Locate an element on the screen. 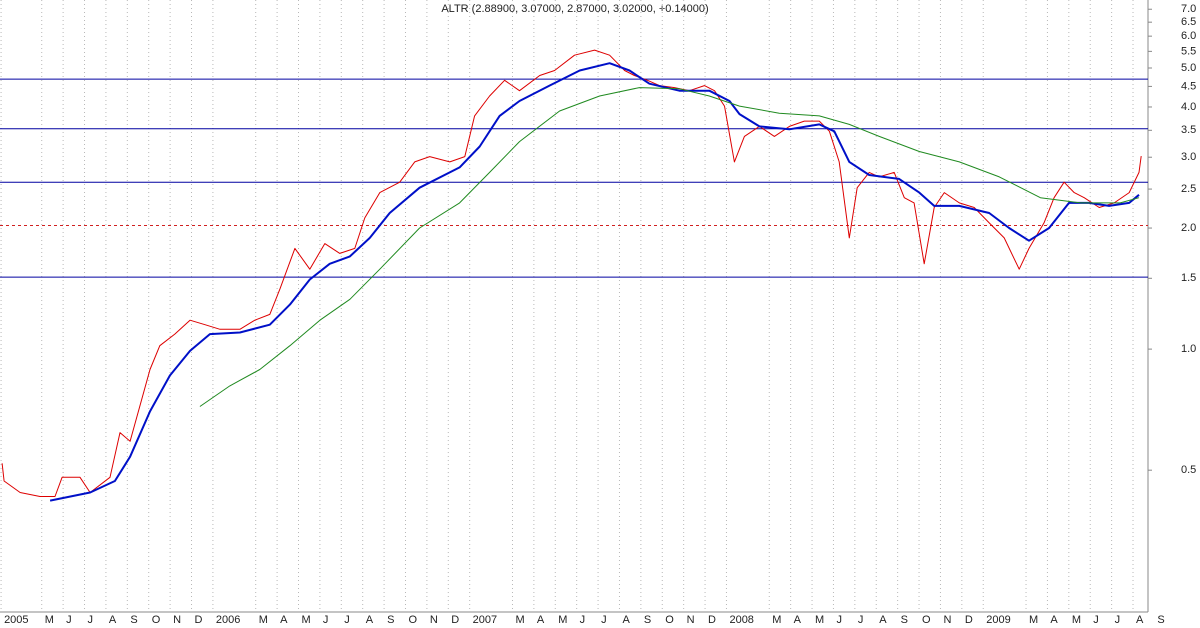 This screenshot has height=628, width=1200. y-tick-label: 5.0 is located at coordinates (1188, 68).